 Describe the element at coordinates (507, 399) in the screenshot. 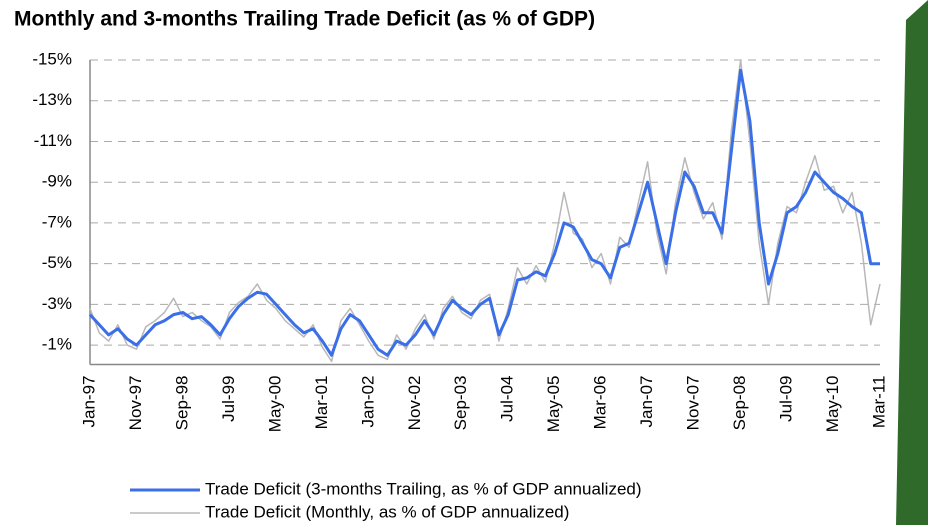

I see `x-tick-label: Jul-04` at that location.